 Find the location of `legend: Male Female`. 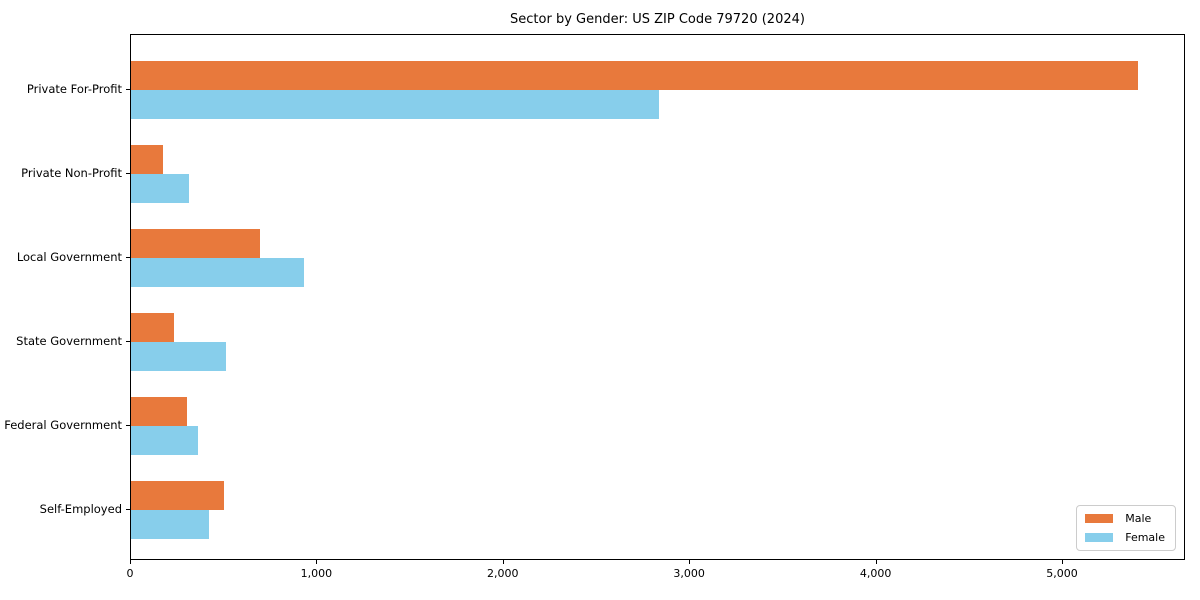

legend: Male Female is located at coordinates (1126, 528).